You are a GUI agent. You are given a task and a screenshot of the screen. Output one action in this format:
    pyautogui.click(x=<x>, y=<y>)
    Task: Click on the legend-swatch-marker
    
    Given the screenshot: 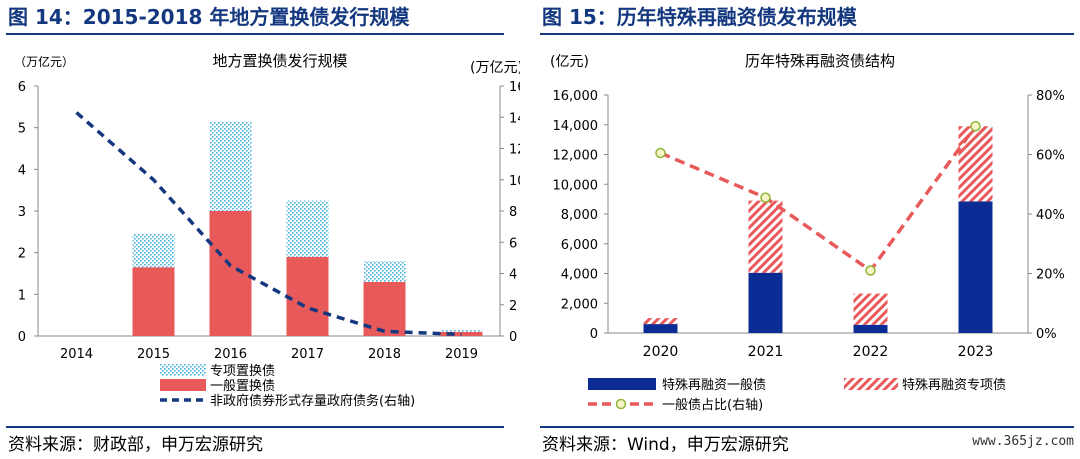 What is the action you would take?
    pyautogui.click(x=621, y=404)
    